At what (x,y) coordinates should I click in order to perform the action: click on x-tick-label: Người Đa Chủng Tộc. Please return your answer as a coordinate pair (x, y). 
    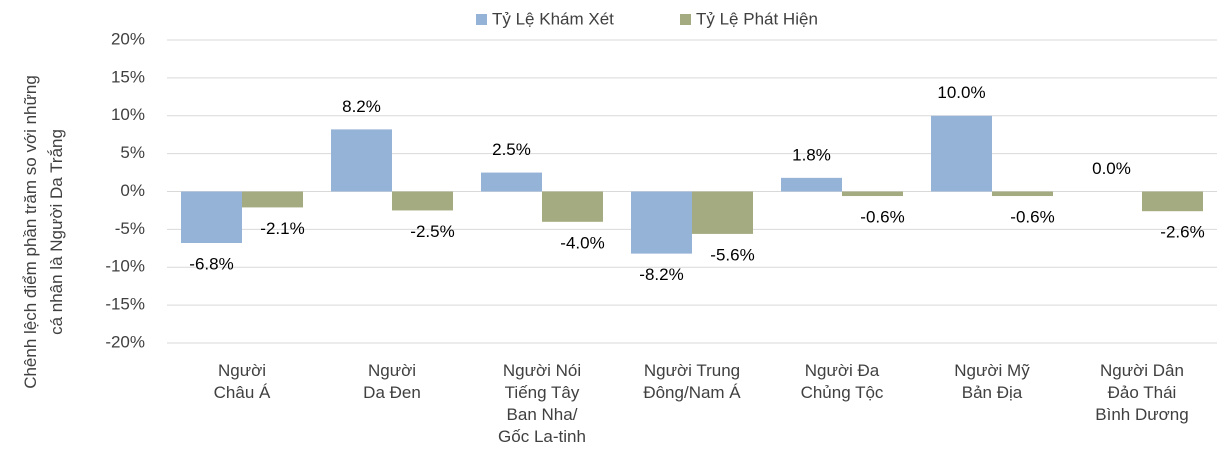
    Looking at the image, I should click on (842, 381).